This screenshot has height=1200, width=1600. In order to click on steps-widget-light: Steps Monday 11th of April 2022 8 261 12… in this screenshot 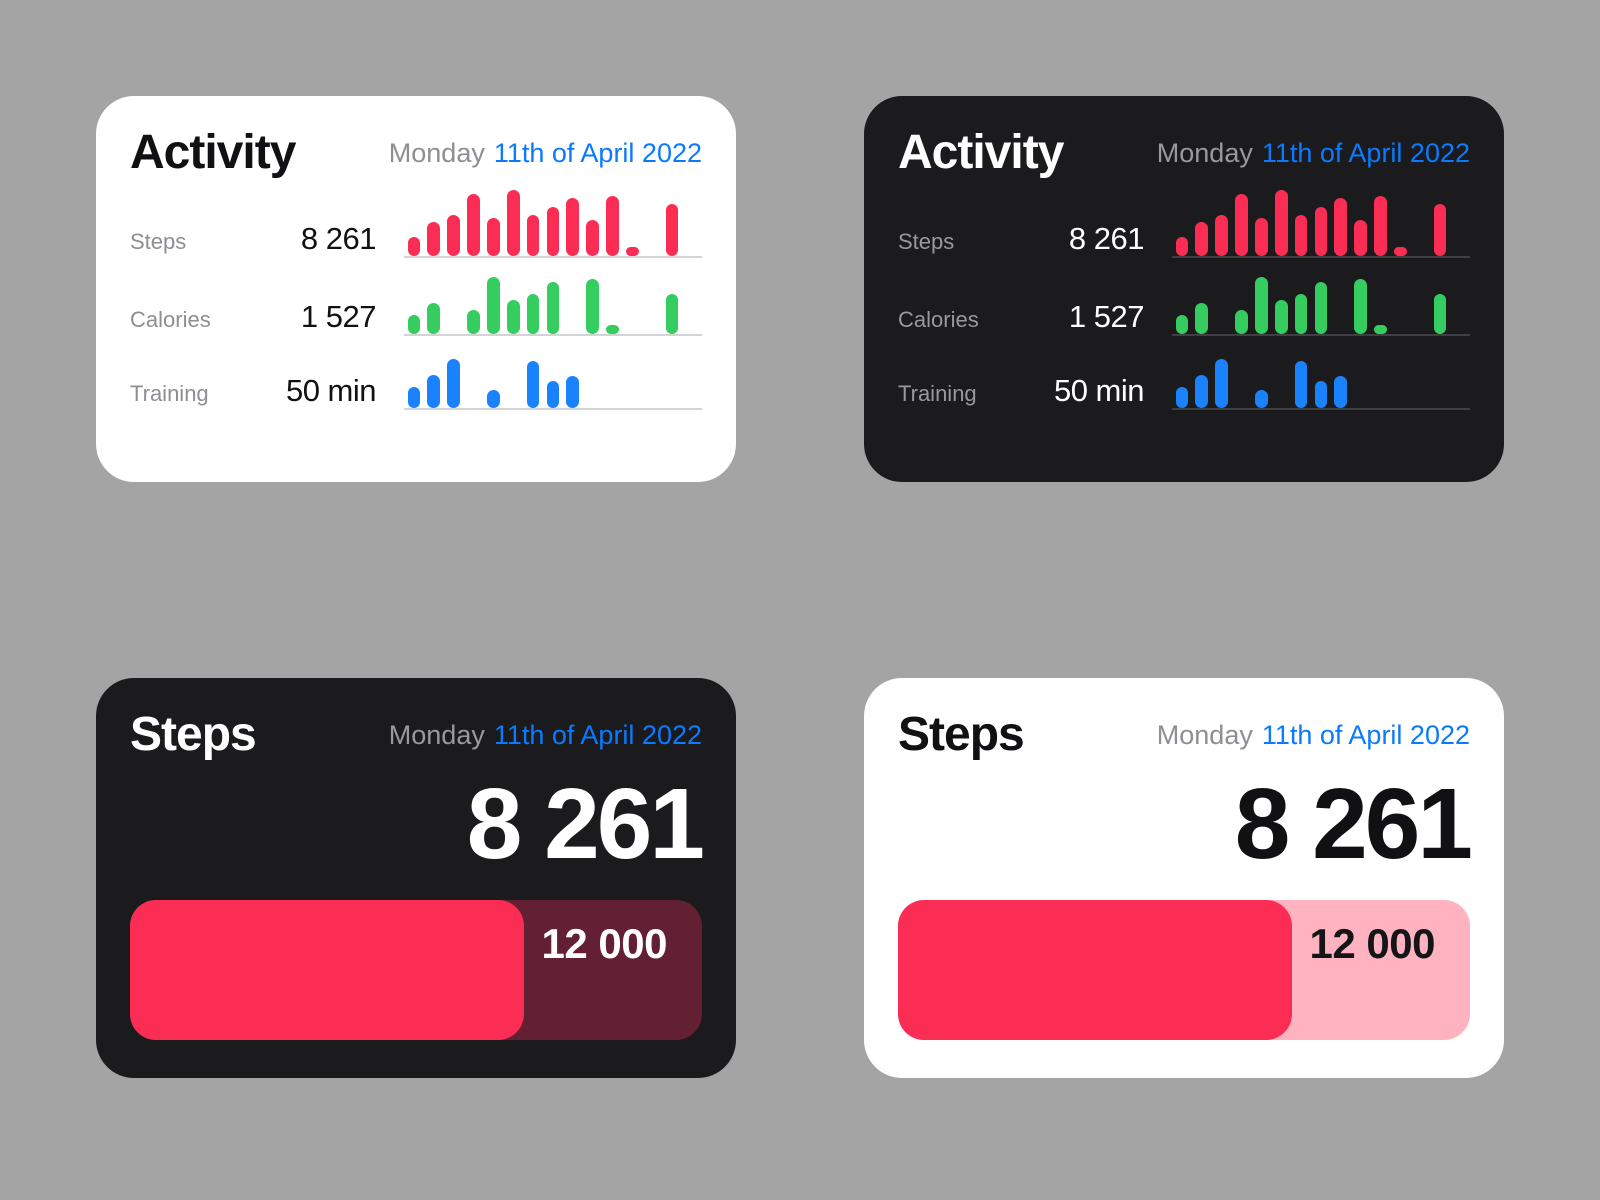, I will do `click(1184, 878)`.